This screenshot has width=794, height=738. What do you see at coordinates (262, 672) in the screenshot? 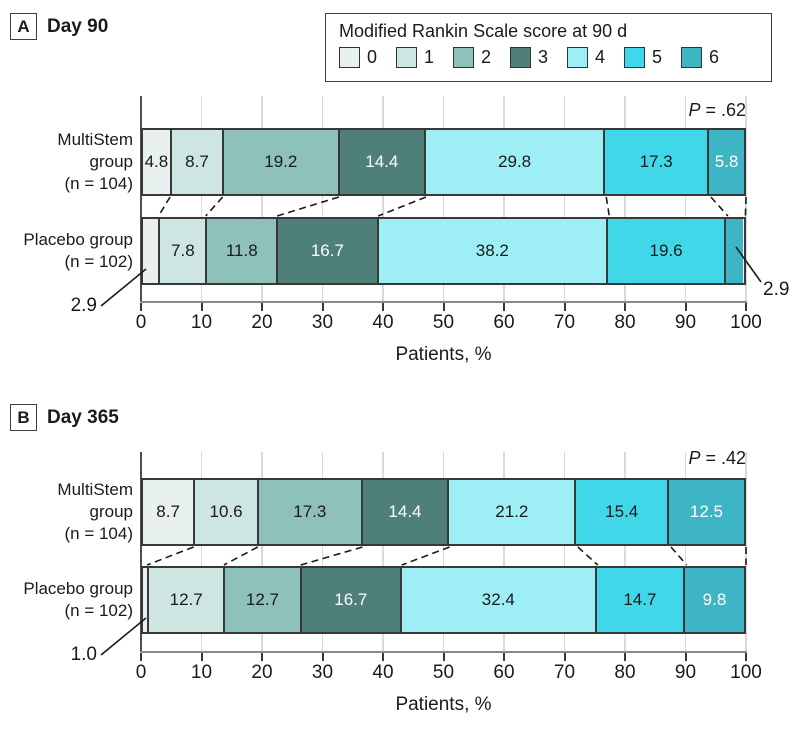
I see `x-axis-tick-label: 20` at bounding box center [262, 672].